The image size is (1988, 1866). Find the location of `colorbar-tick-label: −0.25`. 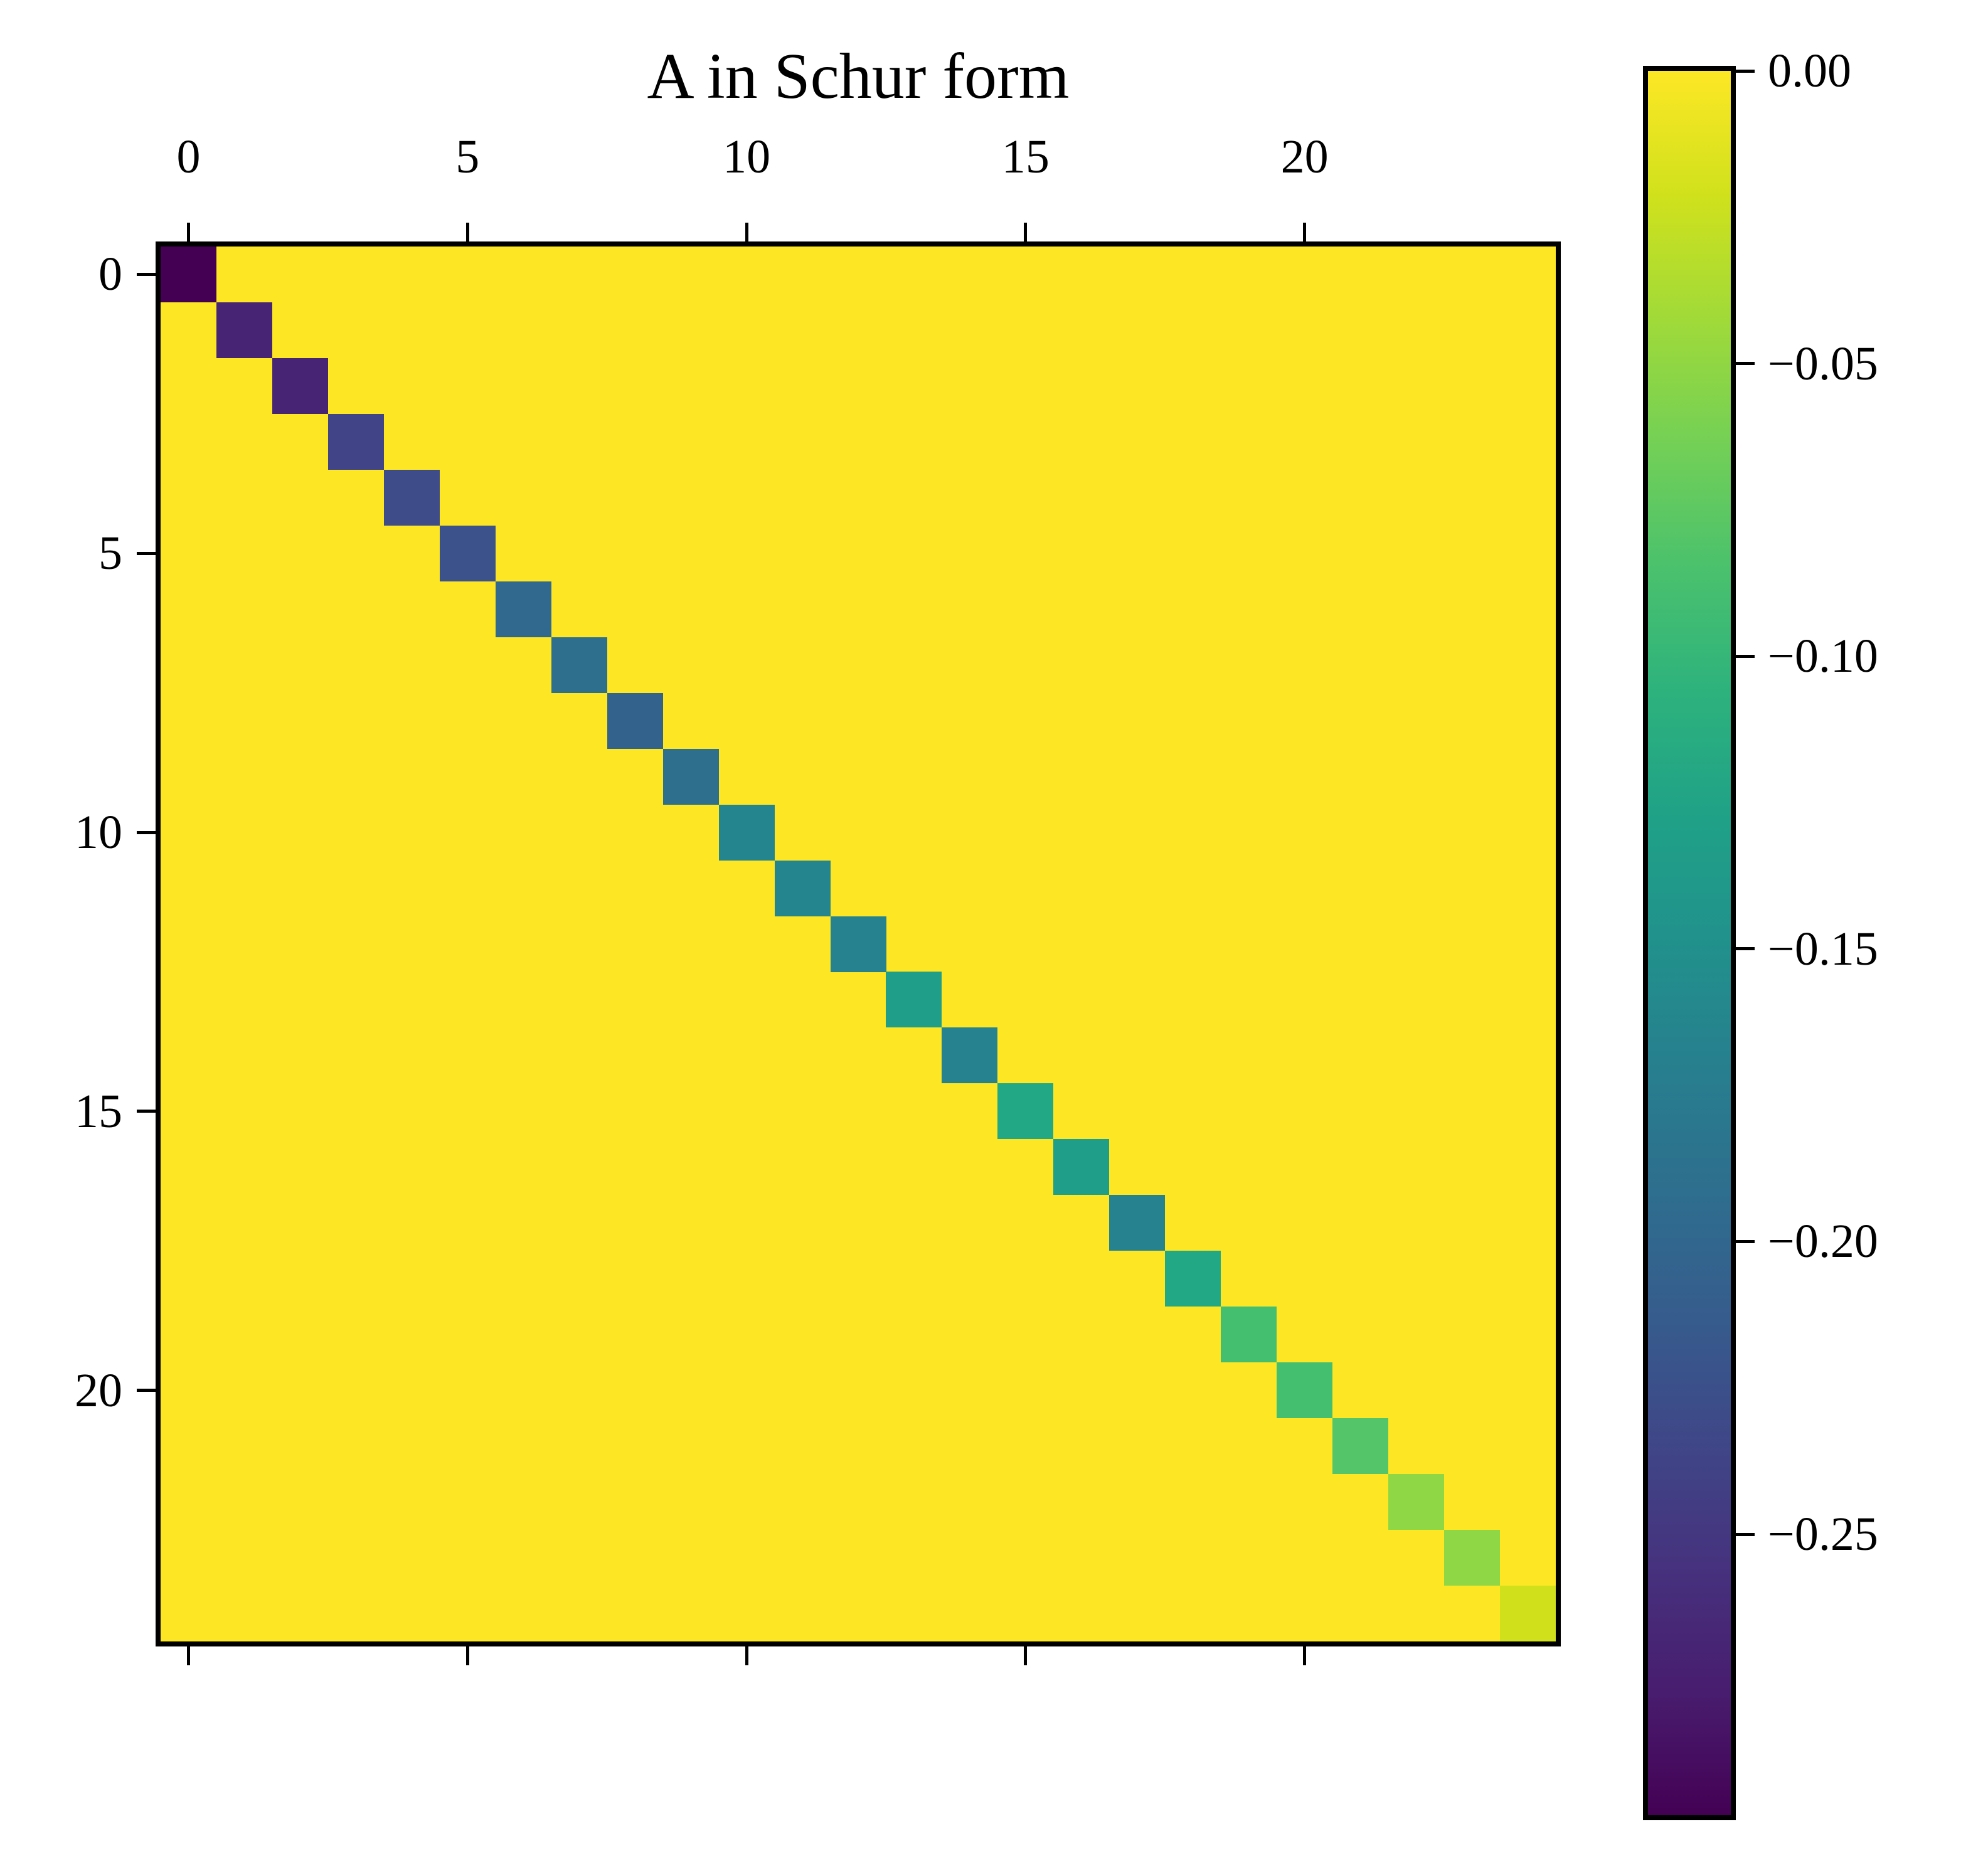

colorbar-tick-label: −0.25 is located at coordinates (1823, 1535).